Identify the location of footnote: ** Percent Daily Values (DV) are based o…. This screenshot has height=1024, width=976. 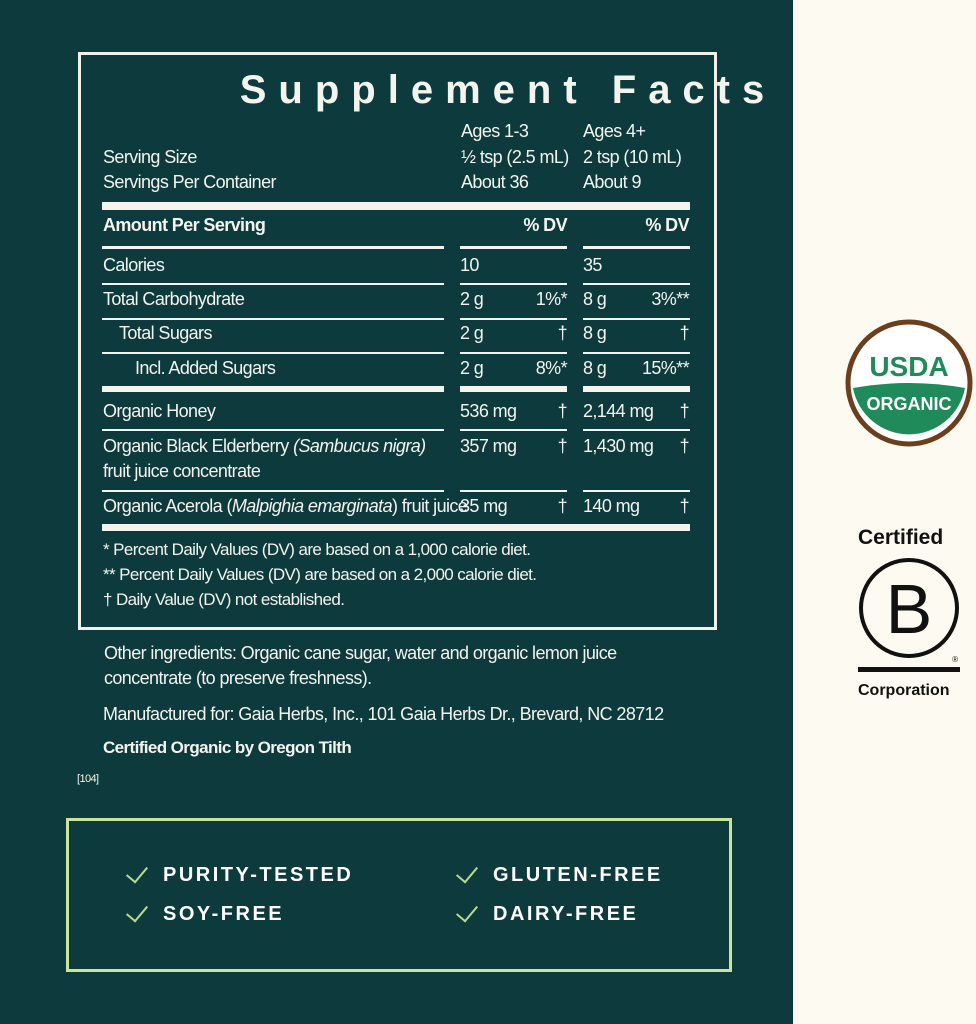
(320, 574).